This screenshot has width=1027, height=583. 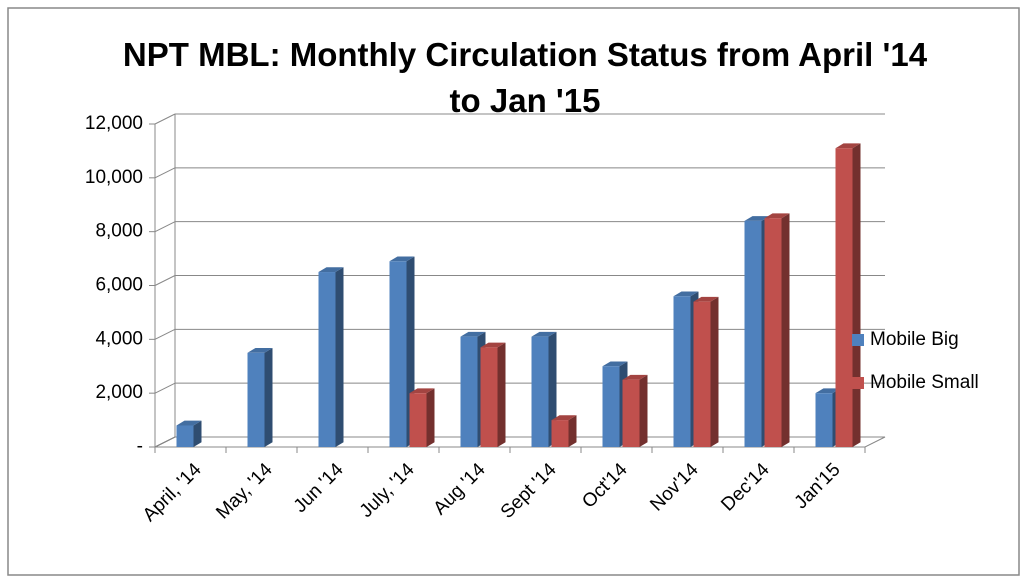 What do you see at coordinates (140, 446) in the screenshot?
I see `y-tick-label: -` at bounding box center [140, 446].